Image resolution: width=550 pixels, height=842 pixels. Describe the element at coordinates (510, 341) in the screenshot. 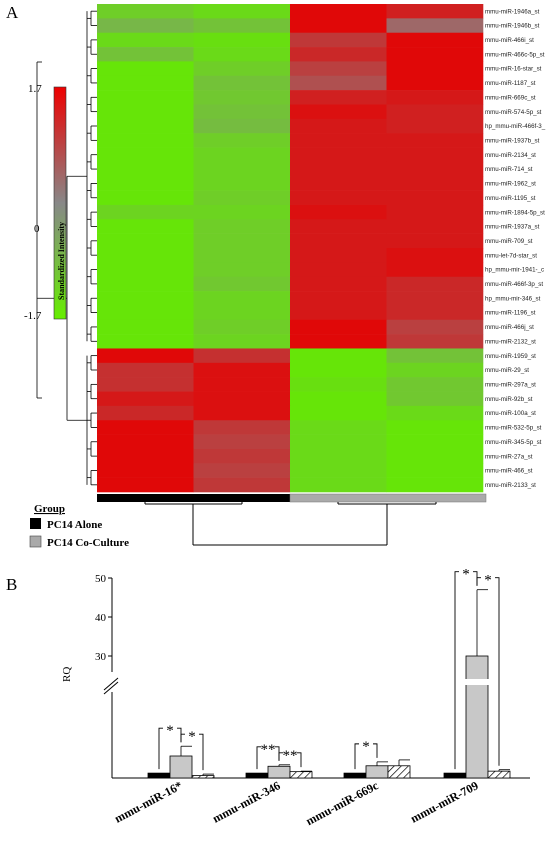

I see `heatmap-row-label: mmu-miR-2132_st` at that location.